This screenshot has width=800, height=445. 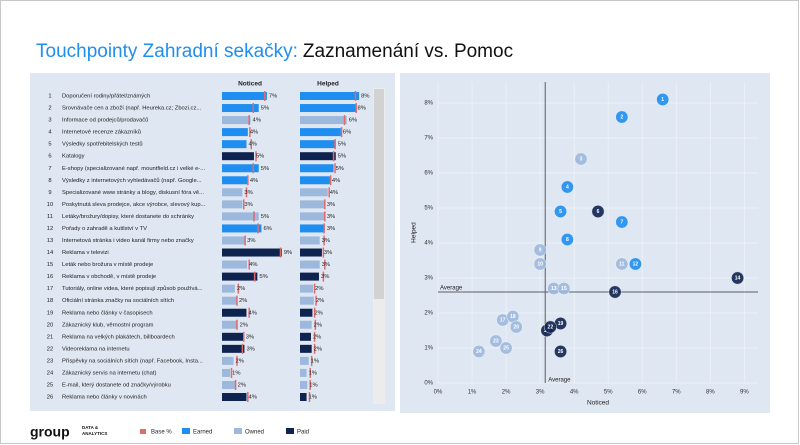 I want to click on y-tick-label: 8%, so click(x=428, y=104).